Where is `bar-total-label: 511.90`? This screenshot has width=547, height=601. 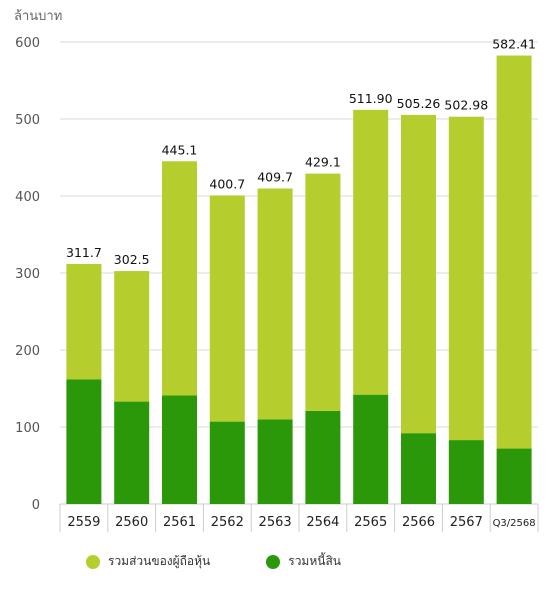
bar-total-label: 511.90 is located at coordinates (371, 98).